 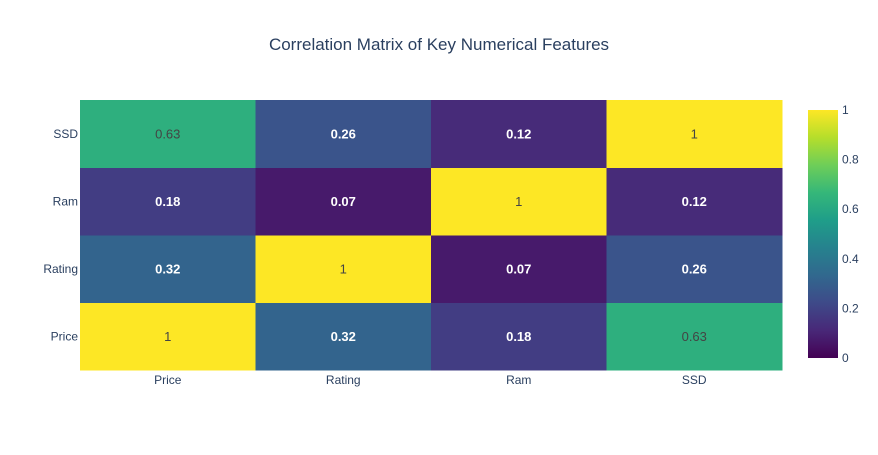 I want to click on y-tick-label: Ram, so click(x=65, y=201).